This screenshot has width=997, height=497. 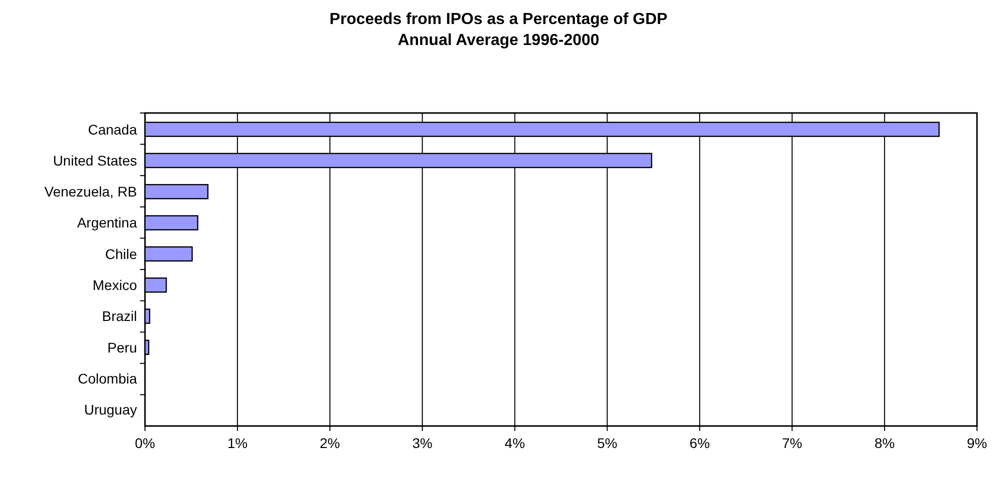 What do you see at coordinates (422, 443) in the screenshot?
I see `x-tick-label: 3%` at bounding box center [422, 443].